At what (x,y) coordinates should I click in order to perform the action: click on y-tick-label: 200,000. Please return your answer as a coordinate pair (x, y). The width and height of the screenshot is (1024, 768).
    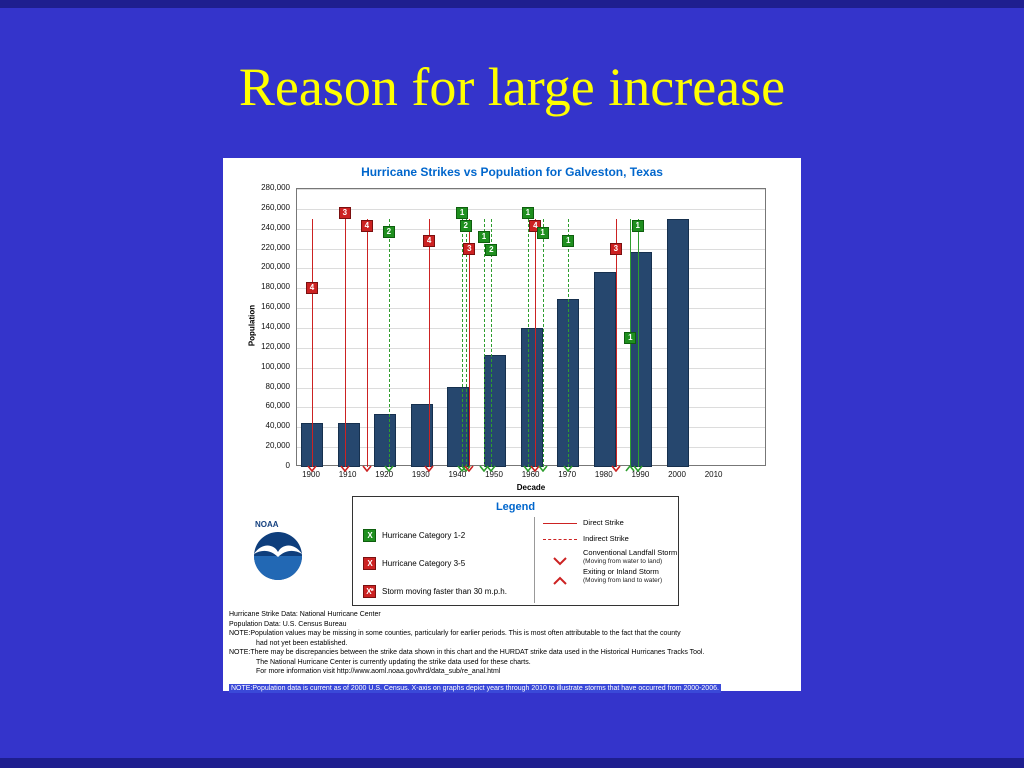
    Looking at the image, I should click on (275, 267).